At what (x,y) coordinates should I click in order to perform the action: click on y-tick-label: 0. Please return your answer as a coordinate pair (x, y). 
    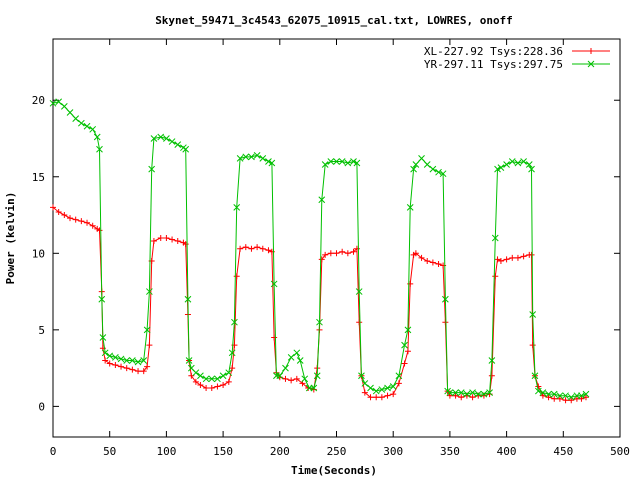
    Looking at the image, I should click on (41, 406).